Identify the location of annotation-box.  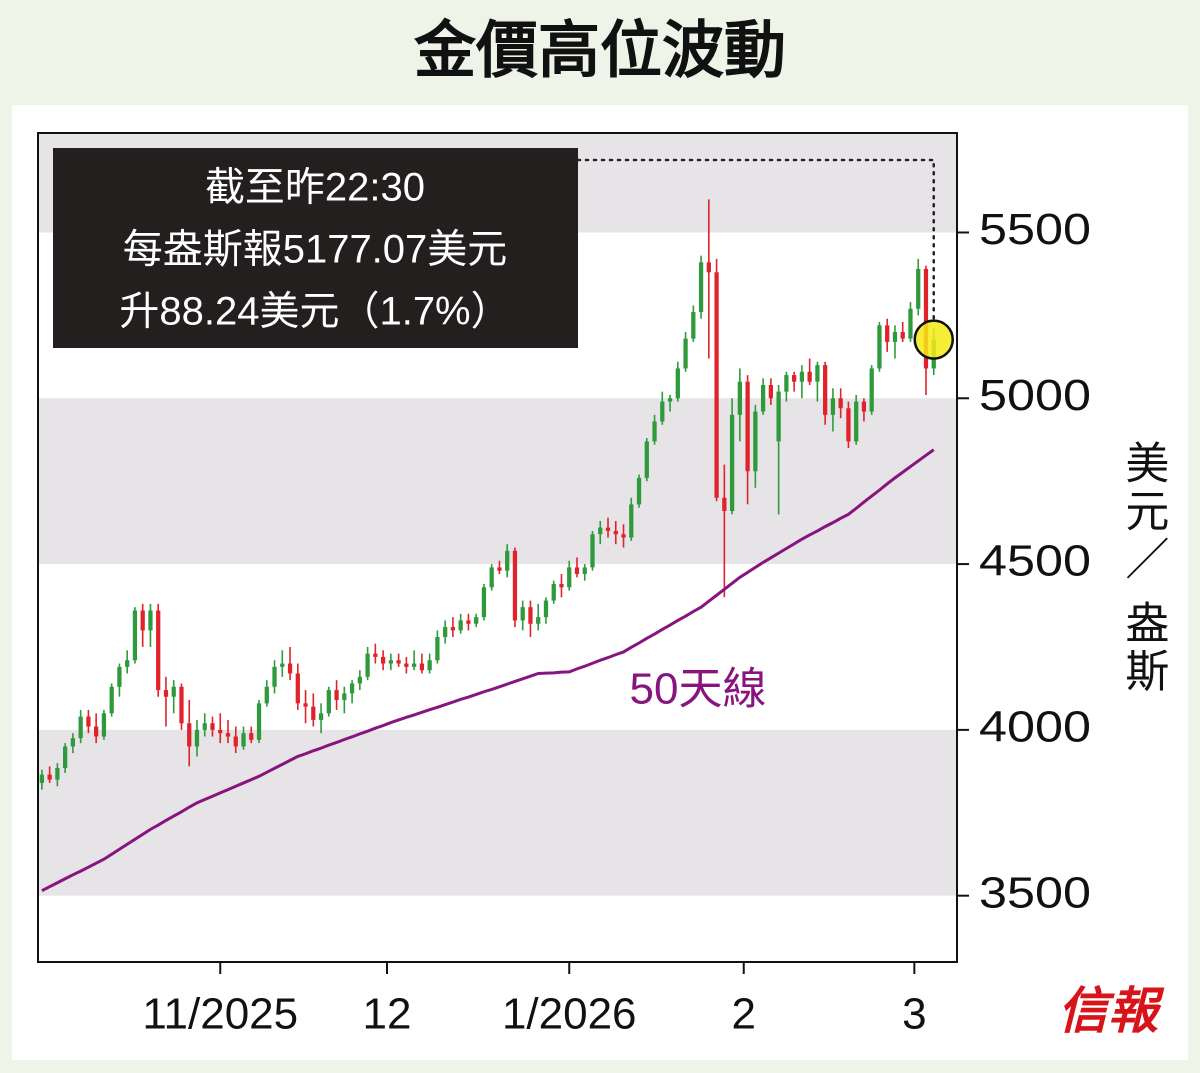
(315, 248).